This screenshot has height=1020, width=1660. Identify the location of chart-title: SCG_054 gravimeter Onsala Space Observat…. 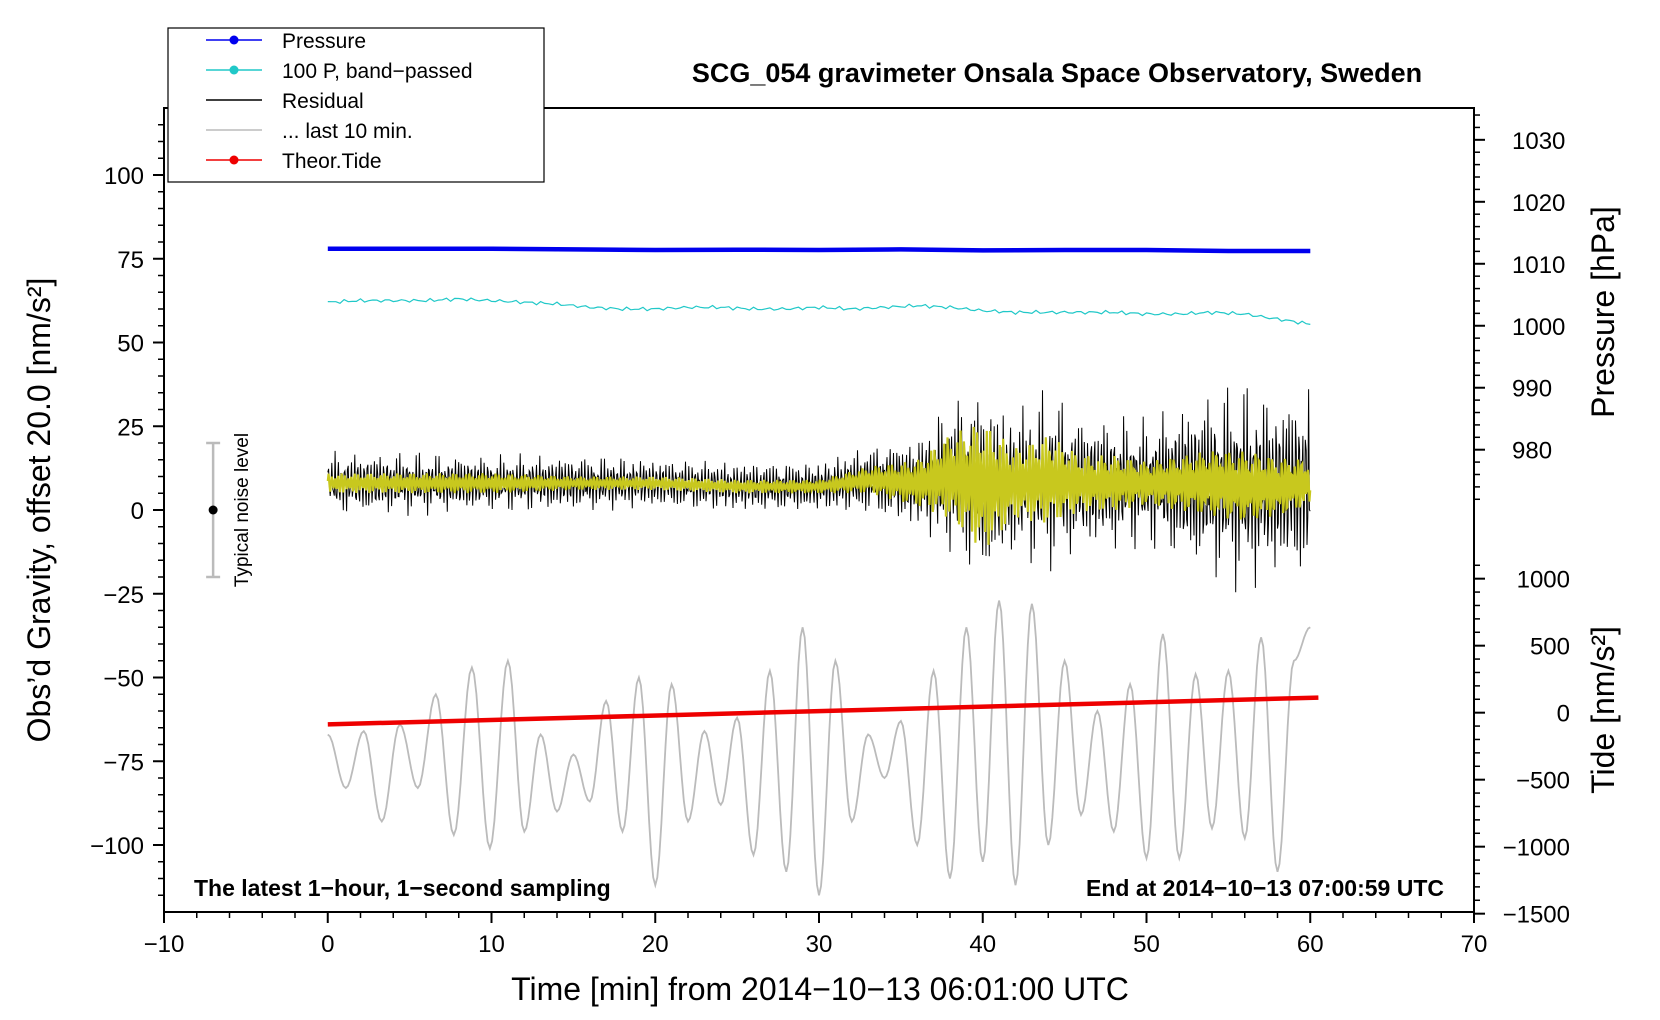
(1057, 73).